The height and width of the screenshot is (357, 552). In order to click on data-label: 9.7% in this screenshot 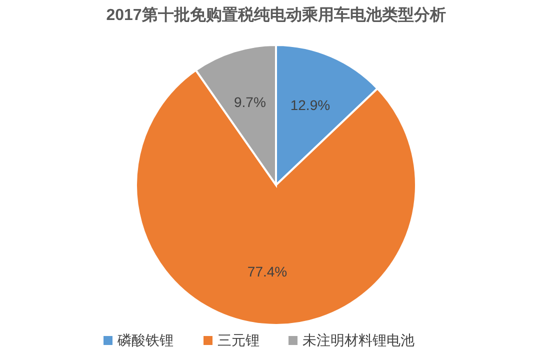, I will do `click(250, 102)`.